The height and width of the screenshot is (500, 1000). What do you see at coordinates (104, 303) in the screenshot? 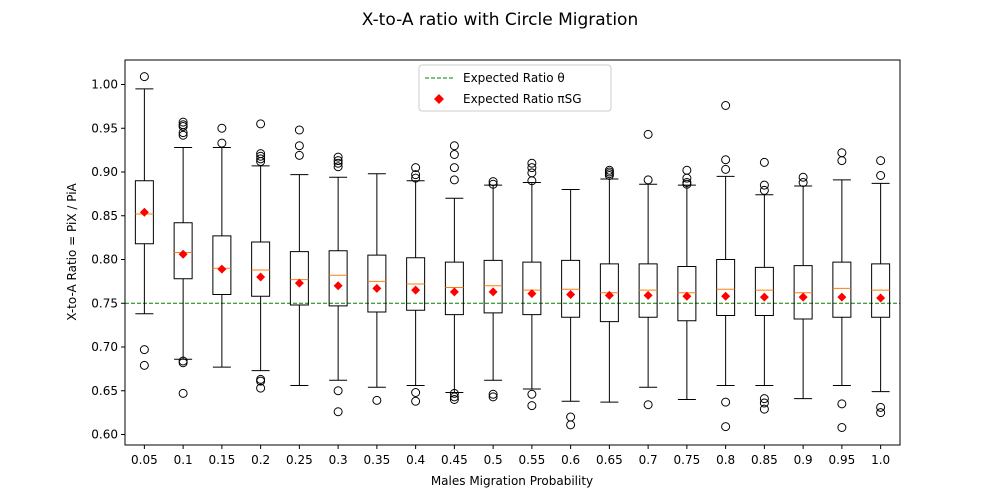
I see `y-tick-label: 0.75` at bounding box center [104, 303].